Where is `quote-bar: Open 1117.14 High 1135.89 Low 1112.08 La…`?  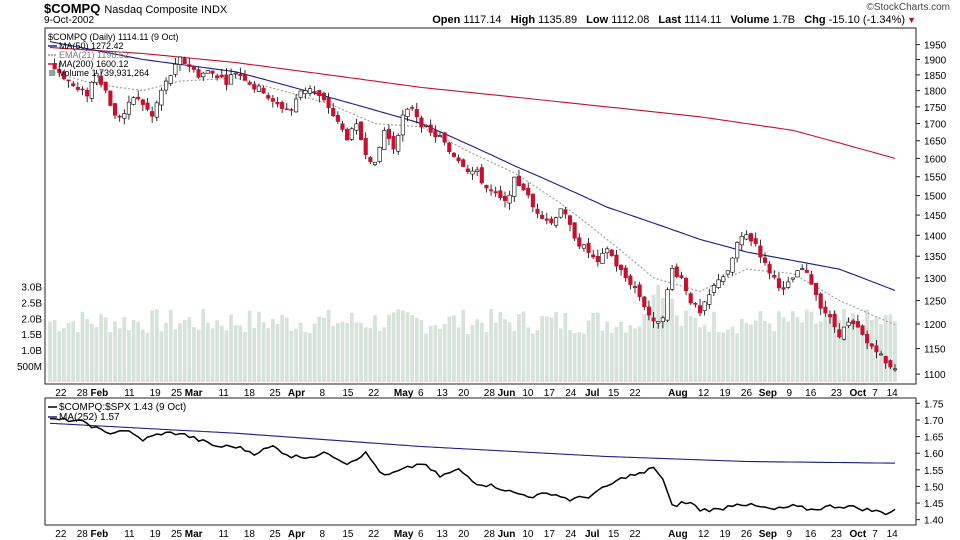 quote-bar: Open 1117.14 High 1135.89 Low 1112.08 La… is located at coordinates (671, 20).